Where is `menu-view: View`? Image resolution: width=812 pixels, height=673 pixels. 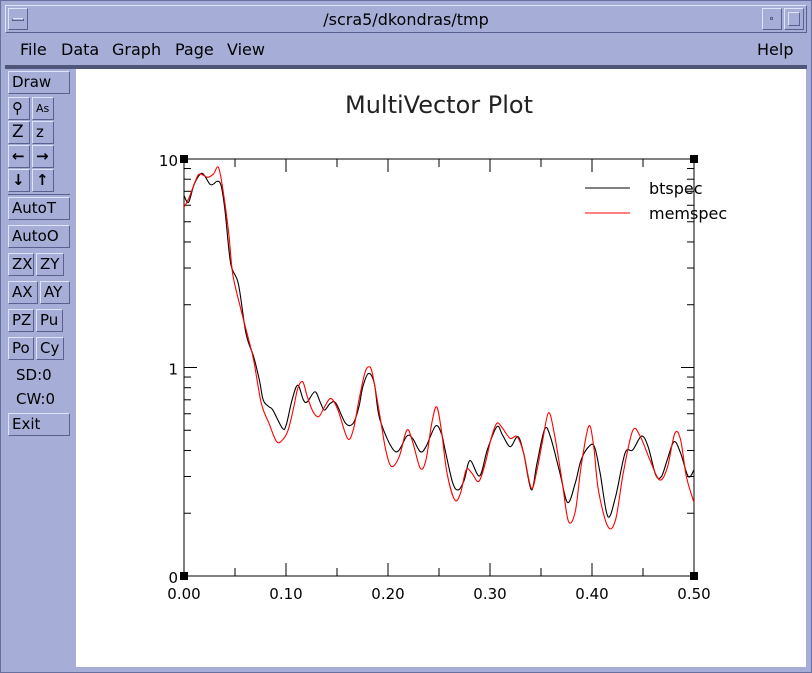 menu-view: View is located at coordinates (246, 49).